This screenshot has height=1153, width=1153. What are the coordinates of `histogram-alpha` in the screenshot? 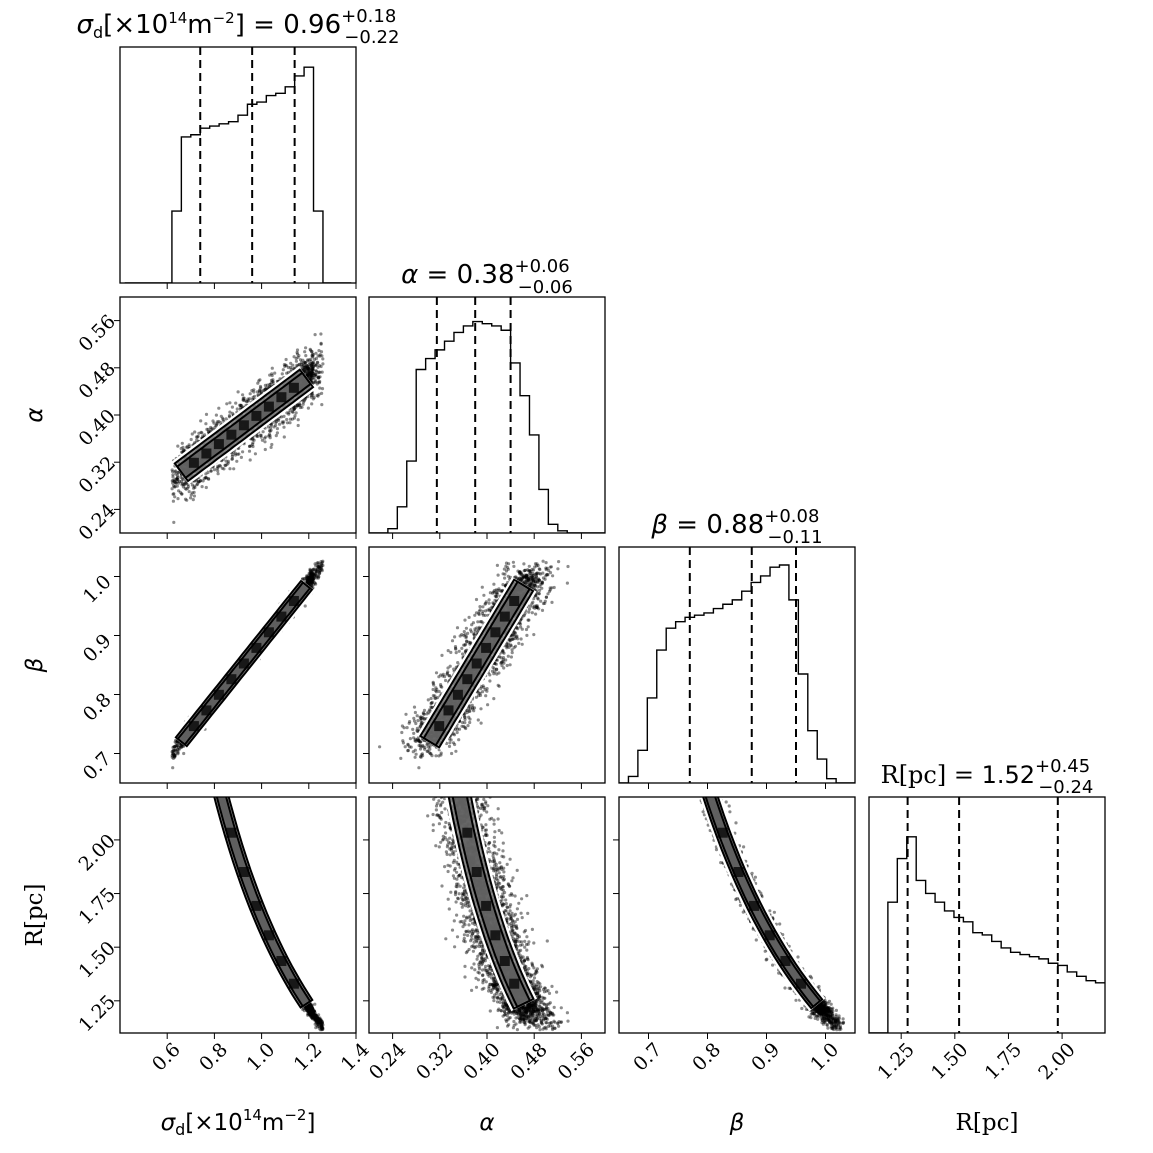 It's located at (487, 427).